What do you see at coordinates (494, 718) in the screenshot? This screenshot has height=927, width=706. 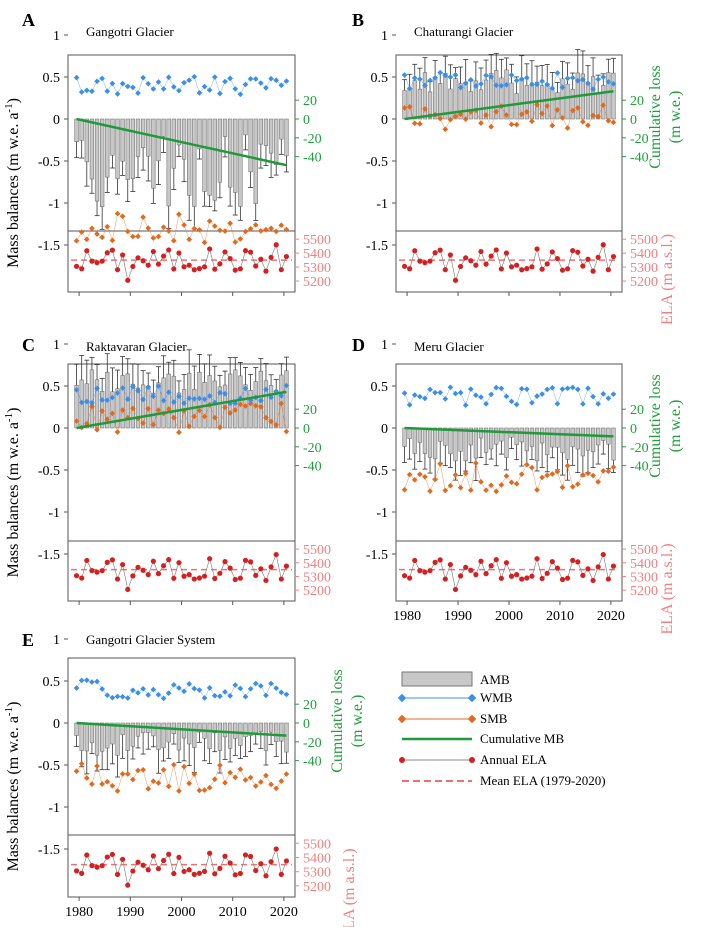 I see `legend-smb-label: SMB` at bounding box center [494, 718].